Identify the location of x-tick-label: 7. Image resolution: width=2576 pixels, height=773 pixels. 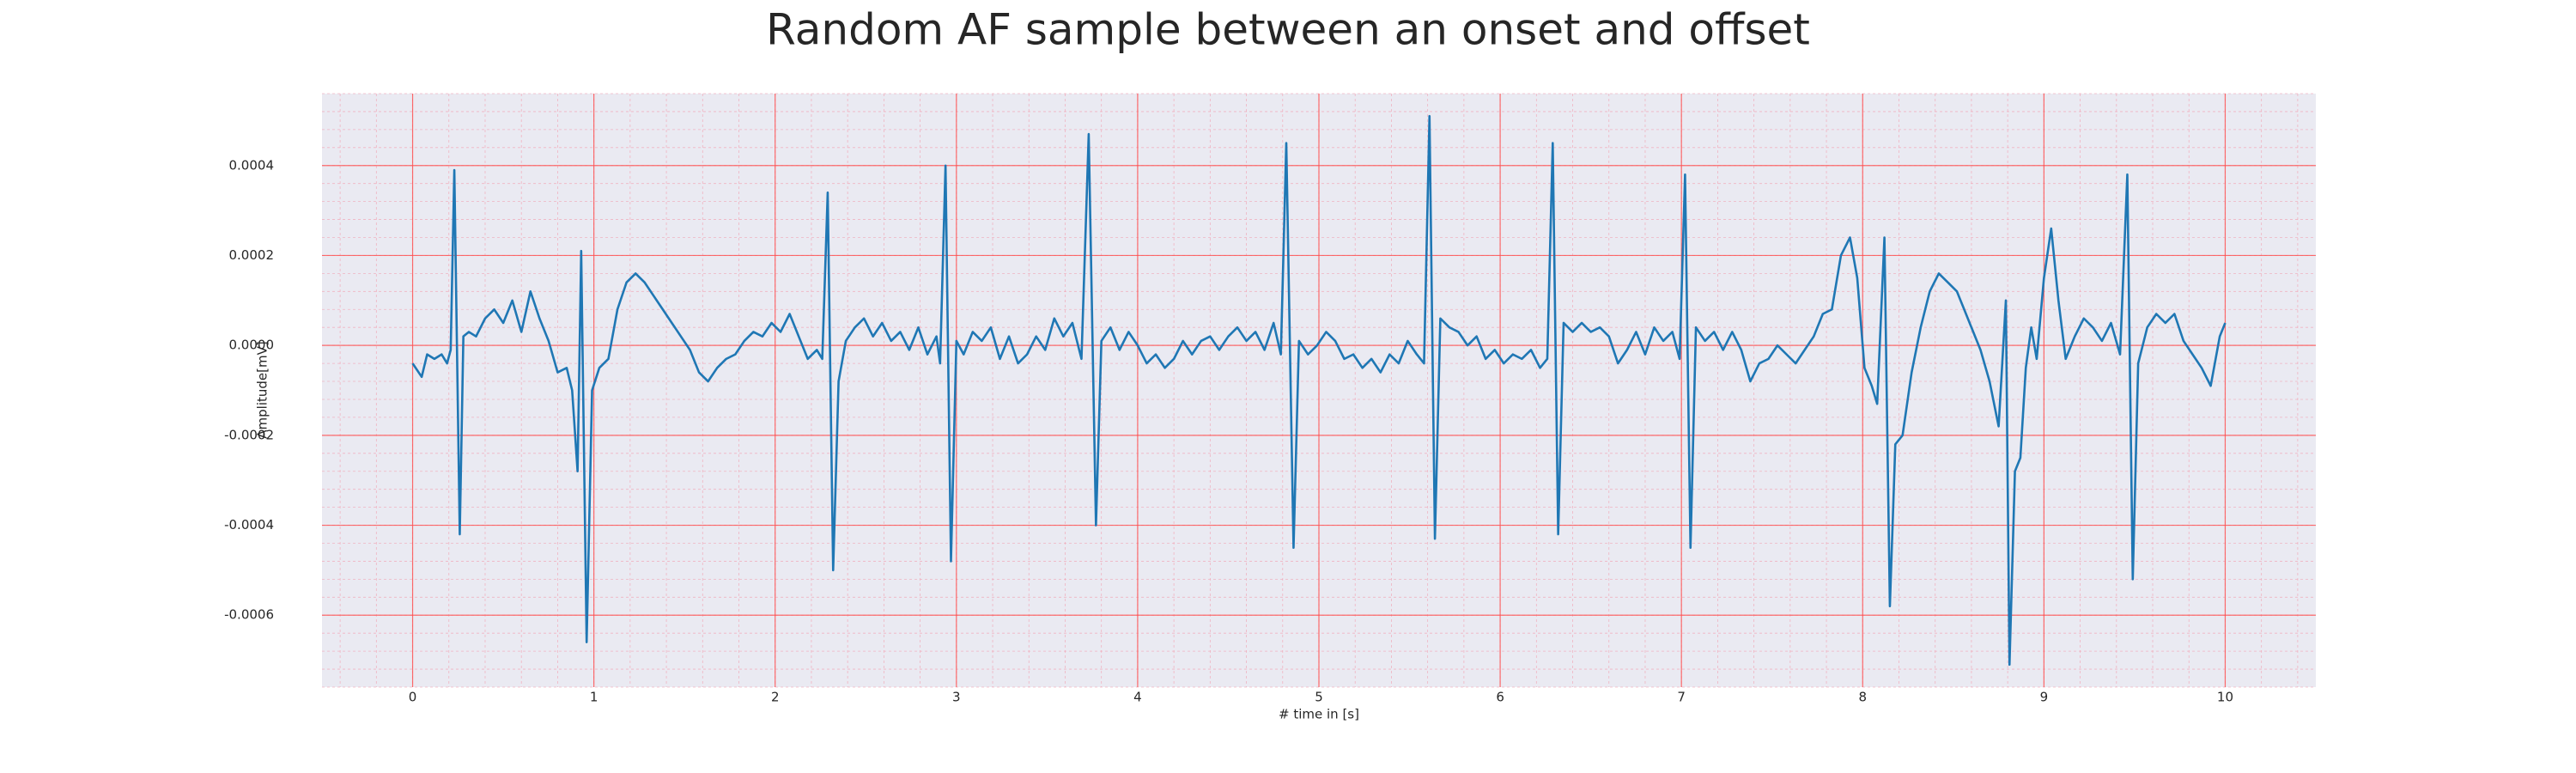
(1682, 697).